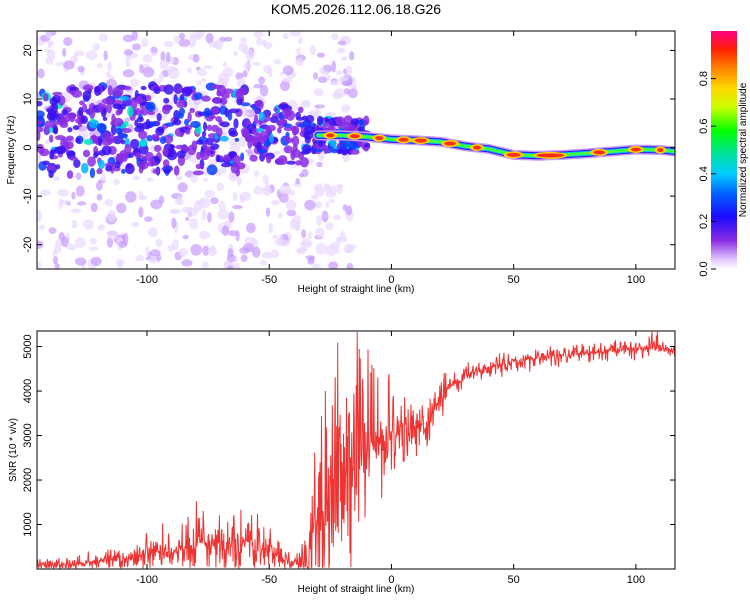 The image size is (750, 600). Describe the element at coordinates (28, 196) in the screenshot. I see `y-tick-label: -10` at that location.